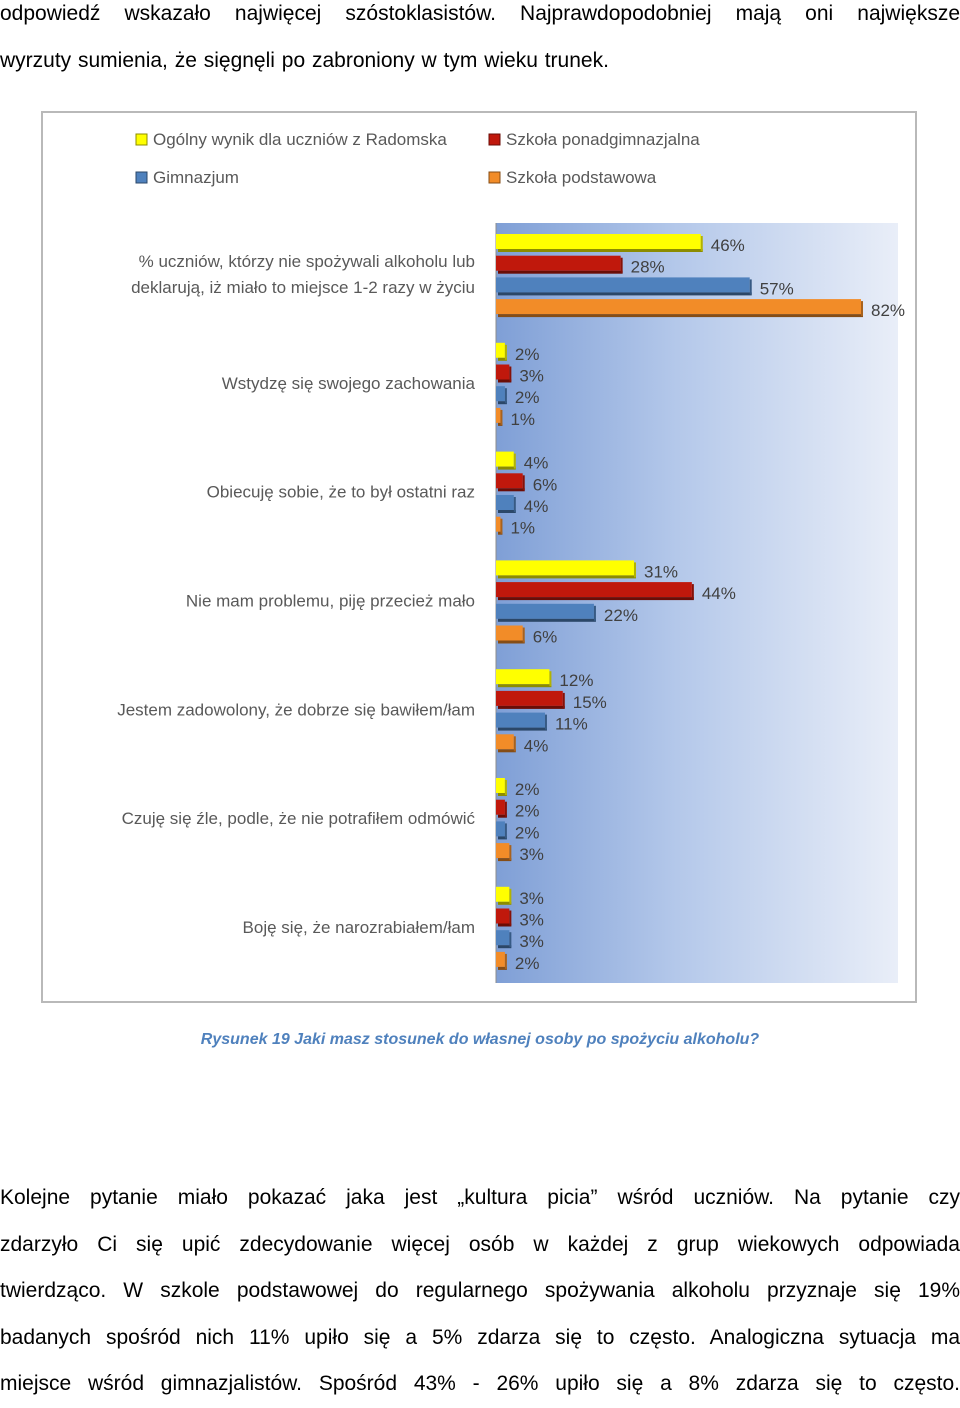  I want to click on data-label: 15%, so click(590, 702).